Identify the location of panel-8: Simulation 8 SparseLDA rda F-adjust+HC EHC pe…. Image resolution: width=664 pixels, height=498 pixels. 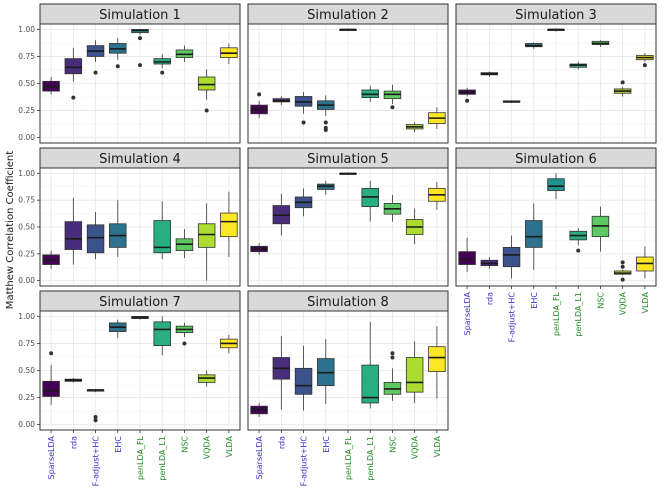
(348, 388).